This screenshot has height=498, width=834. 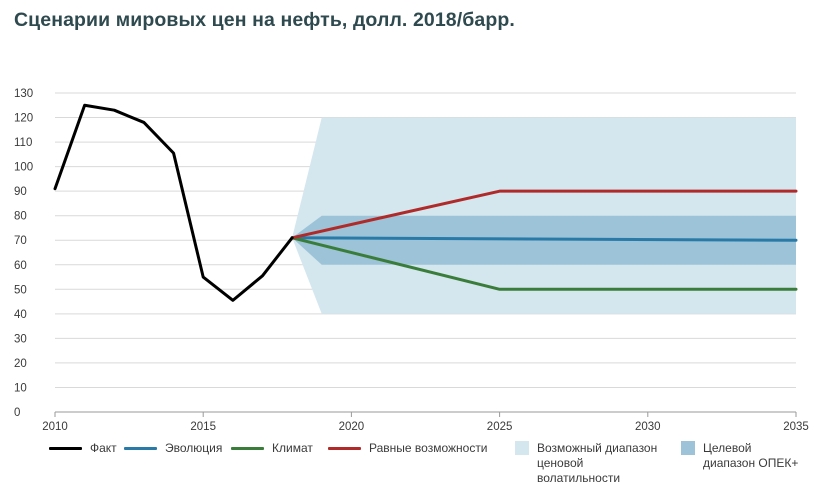 I want to click on series-line-fact, so click(x=173, y=202).